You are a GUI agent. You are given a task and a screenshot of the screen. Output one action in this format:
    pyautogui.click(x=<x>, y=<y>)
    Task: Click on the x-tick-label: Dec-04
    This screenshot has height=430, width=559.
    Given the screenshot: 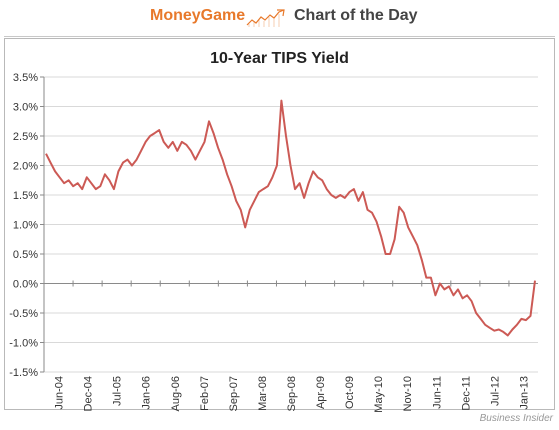 What is the action you would take?
    pyautogui.click(x=89, y=393)
    